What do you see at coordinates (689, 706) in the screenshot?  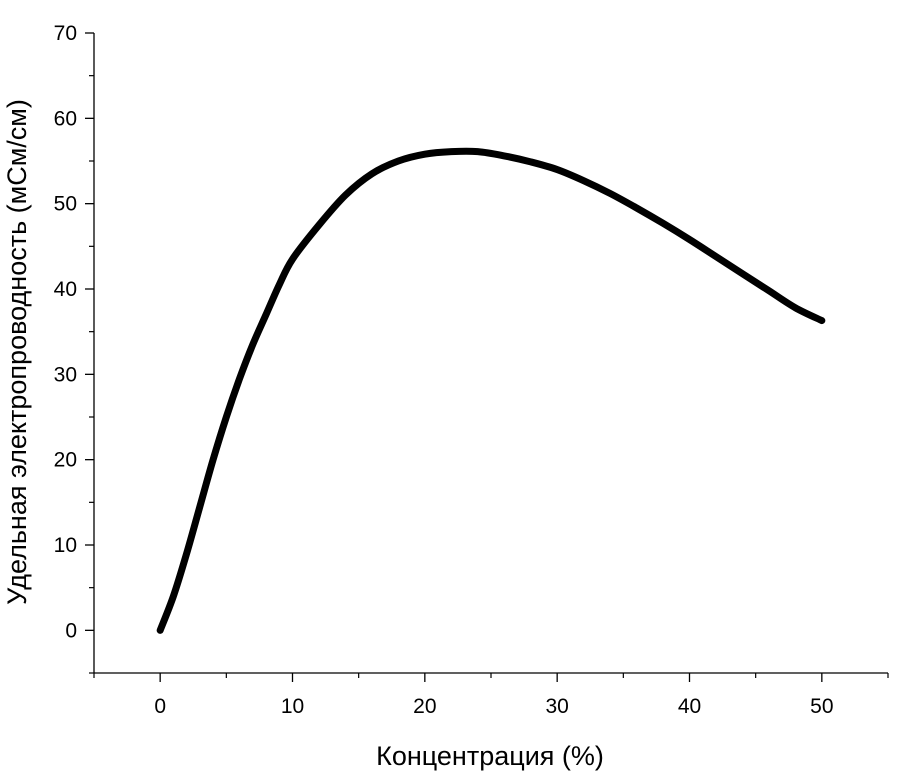 I see `x-tick-label: 40` at bounding box center [689, 706].